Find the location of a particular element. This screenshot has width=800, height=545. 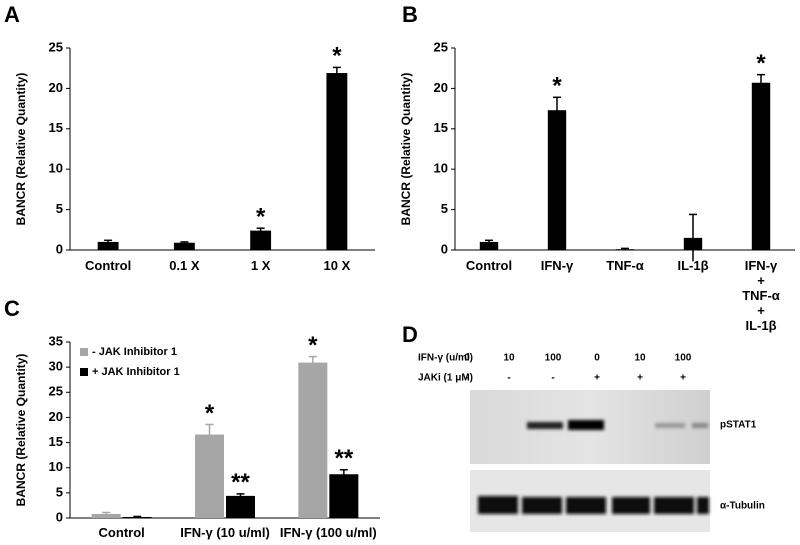

x-tick-label: IFN-γ (10 u/ml) is located at coordinates (225, 532).